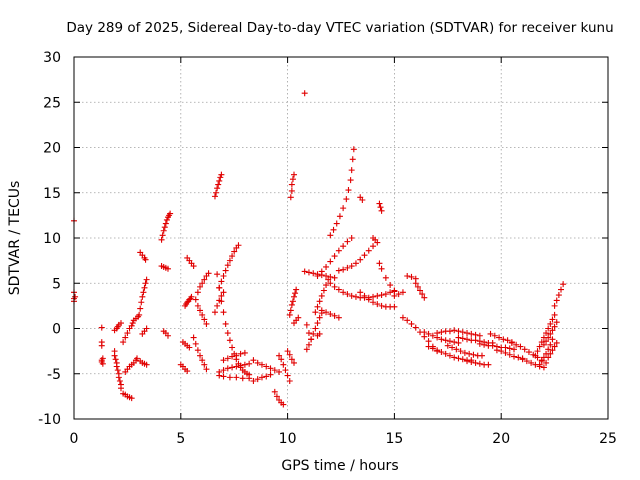  I want to click on series-c7, so click(203, 283).